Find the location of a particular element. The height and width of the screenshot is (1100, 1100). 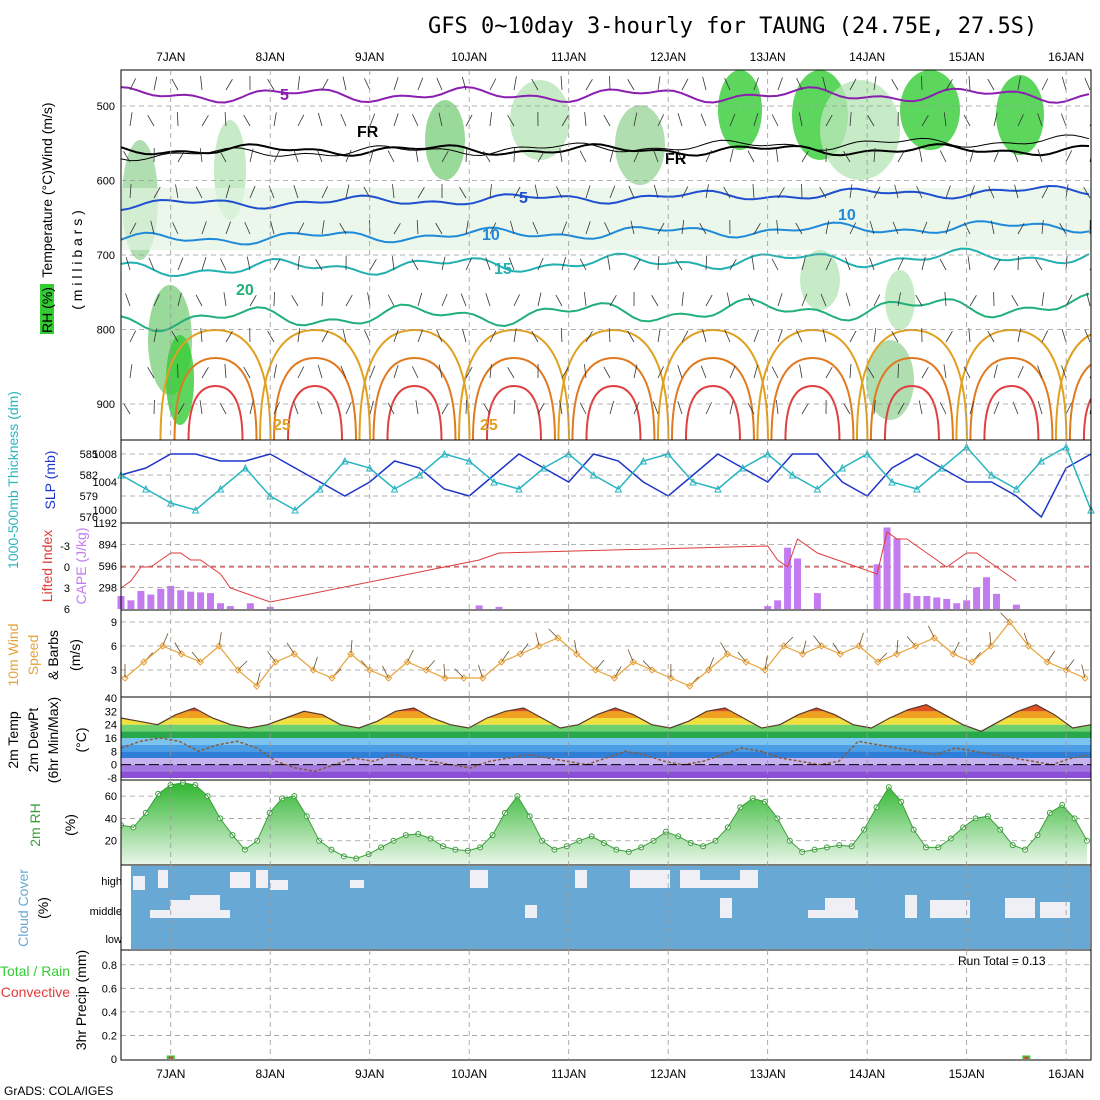

rh-region is located at coordinates (445, 140).